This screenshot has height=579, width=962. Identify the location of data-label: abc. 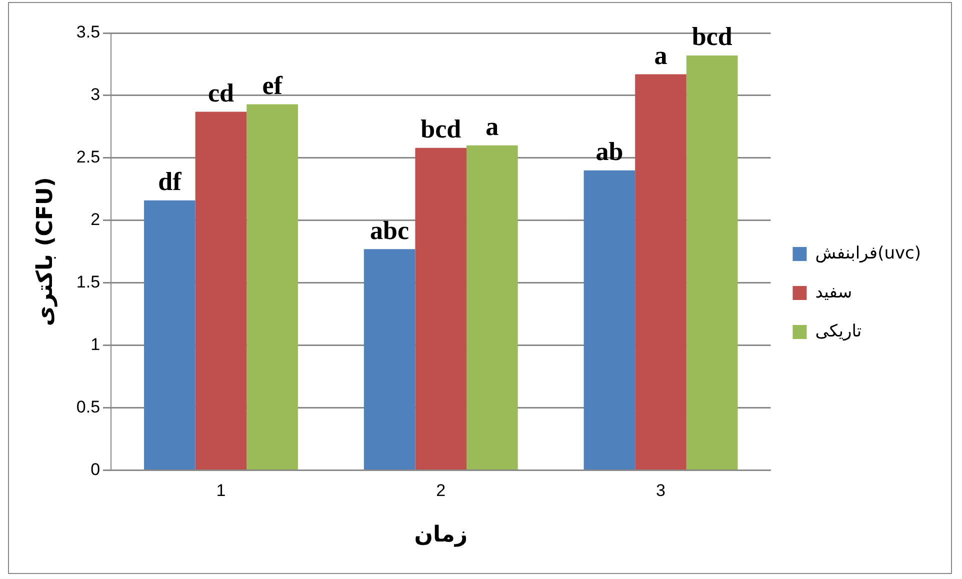
(390, 230).